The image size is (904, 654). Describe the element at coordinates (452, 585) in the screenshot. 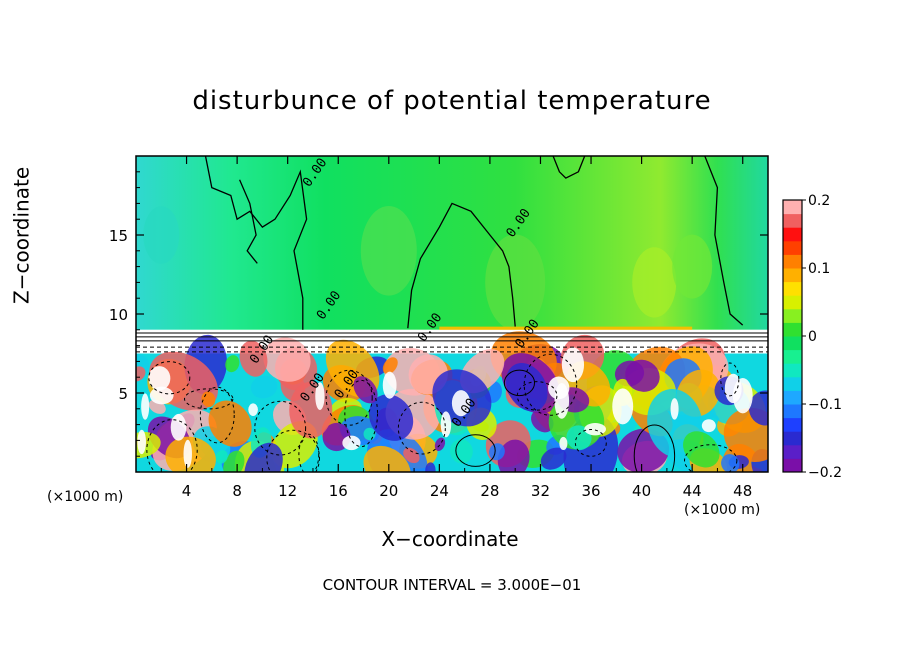

I see `contour-interval-text: CONTOUR INTERVAL = 3.000E−01` at that location.